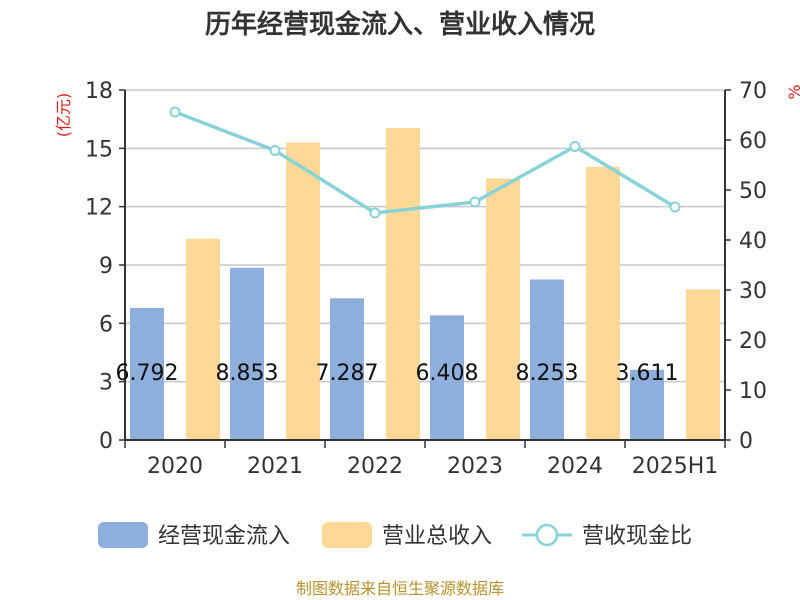 This screenshot has width=800, height=600. What do you see at coordinates (175, 466) in the screenshot?
I see `category-label: 2020` at bounding box center [175, 466].